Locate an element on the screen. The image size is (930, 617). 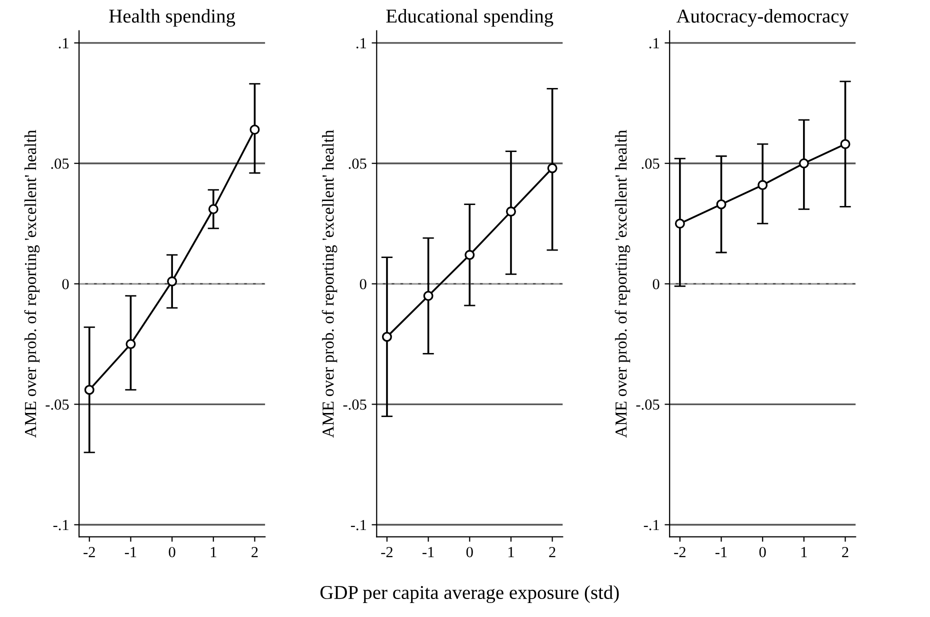
chart-title: Autocracy-democracy is located at coordinates (762, 18).